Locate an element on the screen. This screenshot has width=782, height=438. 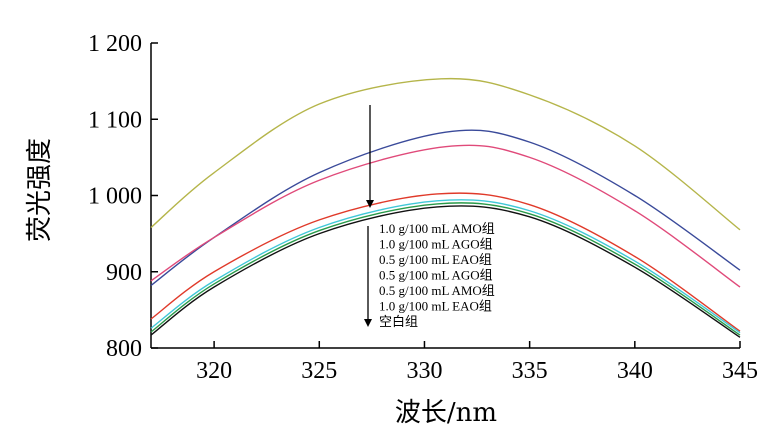
y-tick-label: 1 000 is located at coordinates (115, 197).